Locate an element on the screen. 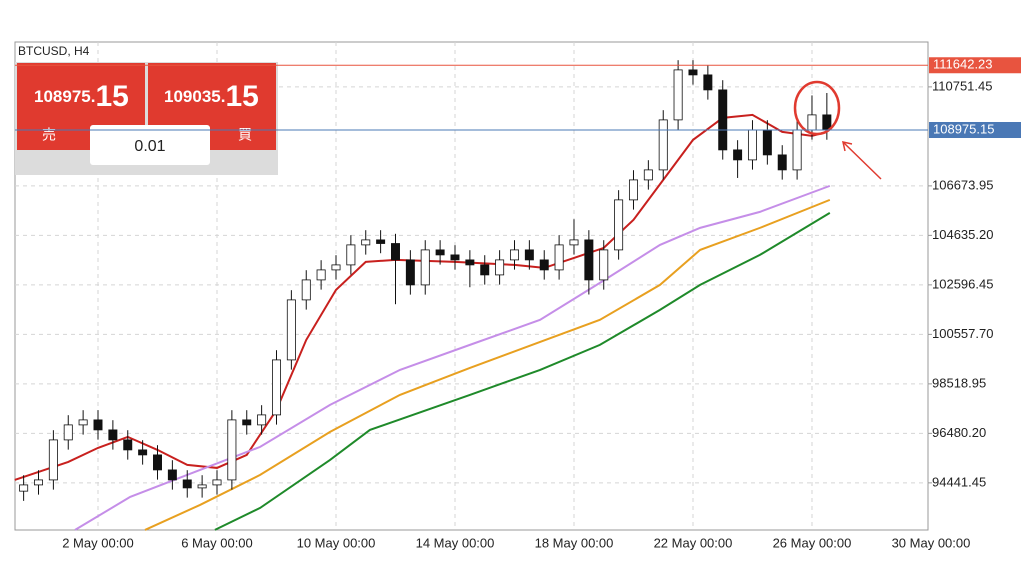 The image size is (1024, 581). x-tick-label: 10 May 00:00 is located at coordinates (336, 542).